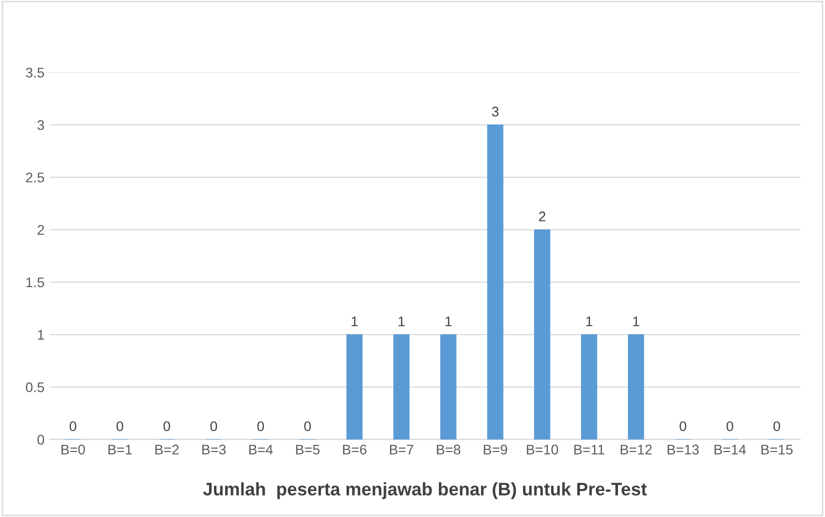 The width and height of the screenshot is (825, 517). What do you see at coordinates (496, 449) in the screenshot?
I see `x-tick-label: B=9` at bounding box center [496, 449].